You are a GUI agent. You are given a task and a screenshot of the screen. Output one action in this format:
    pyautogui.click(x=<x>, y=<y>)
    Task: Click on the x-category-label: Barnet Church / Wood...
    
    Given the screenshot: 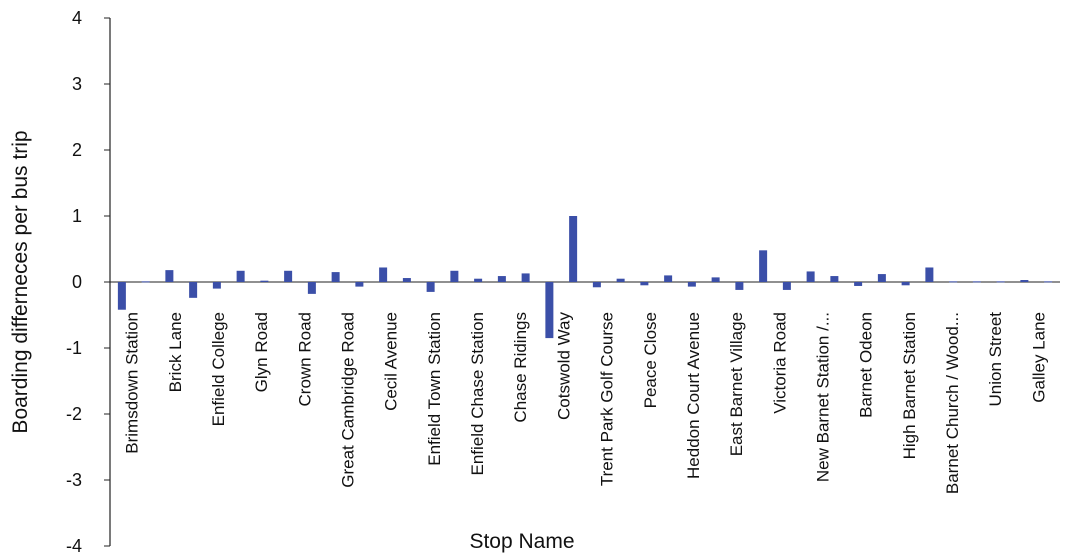 What is the action you would take?
    pyautogui.click(x=952, y=403)
    